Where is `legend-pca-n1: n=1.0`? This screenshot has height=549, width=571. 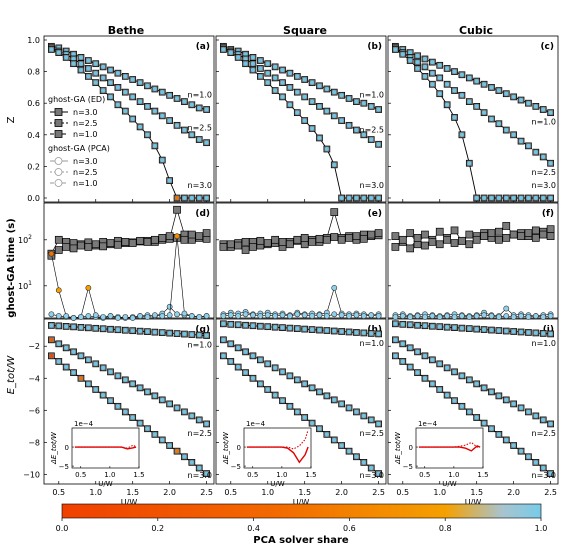 legend-pca-n1: n=1.0 is located at coordinates (85, 183).